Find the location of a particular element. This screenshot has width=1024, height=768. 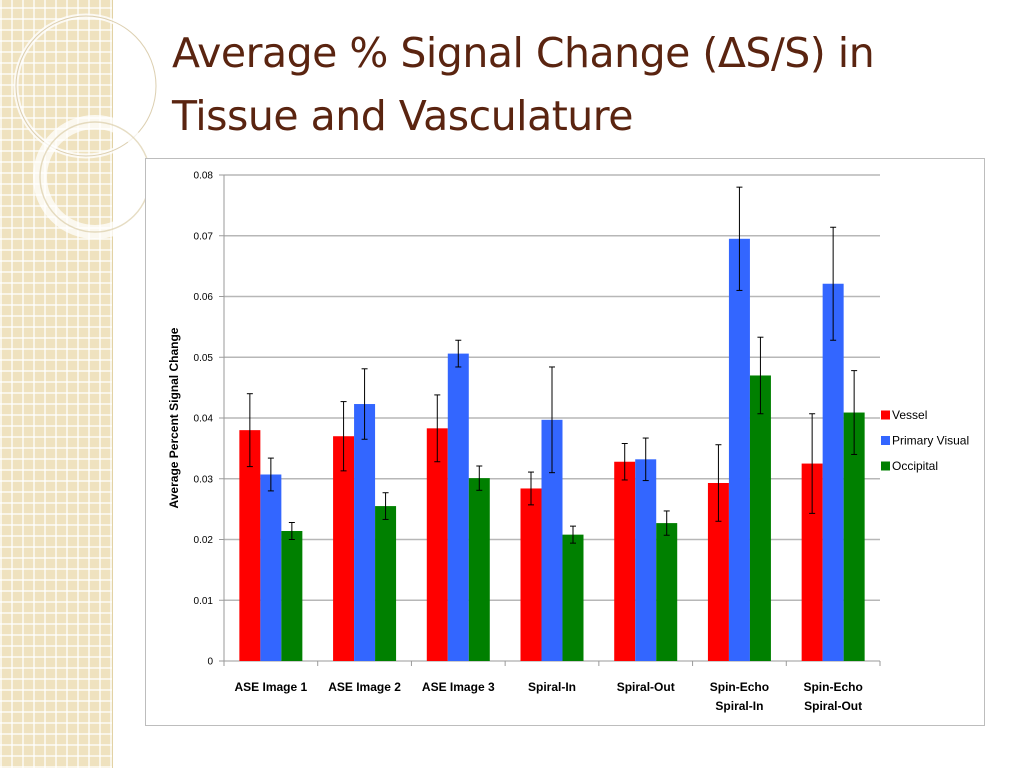

y-tick-label: 0.01 is located at coordinates (204, 601).